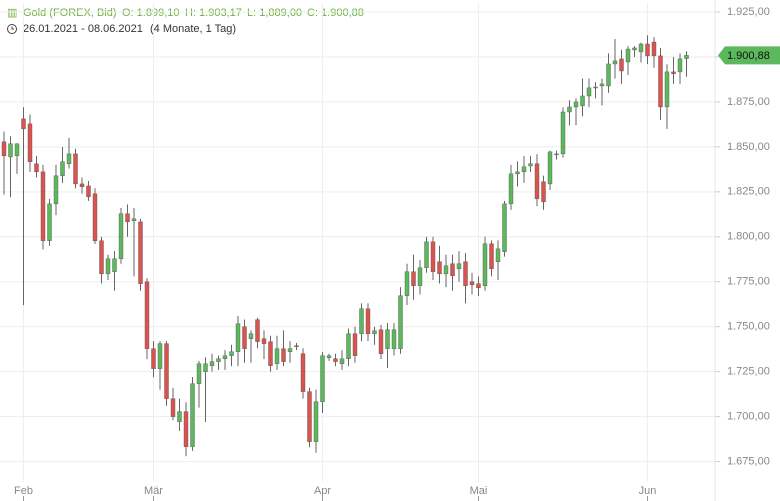 The height and width of the screenshot is (501, 780). Describe the element at coordinates (322, 491) in the screenshot. I see `x-tick-label: Apr` at that location.